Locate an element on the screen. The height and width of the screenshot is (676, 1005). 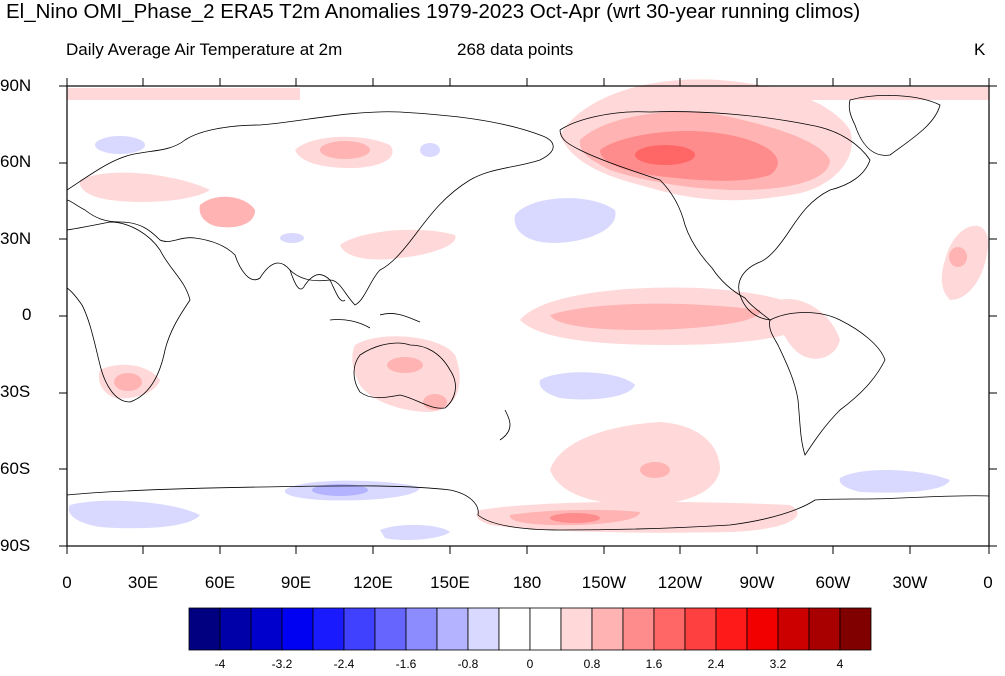
colorbar-tick-label: 2.4 is located at coordinates (716, 664).